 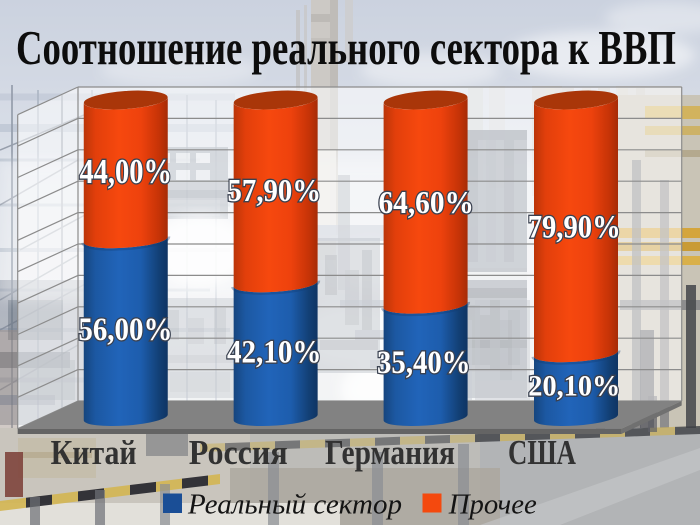 I want to click on svg-text: США, so click(x=542, y=453).